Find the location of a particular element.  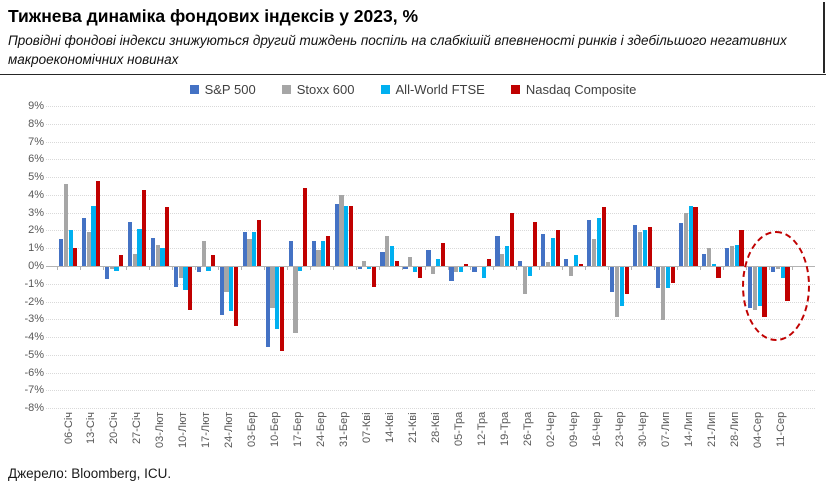

legend-item-sp500: S&P 500 is located at coordinates (222, 89).